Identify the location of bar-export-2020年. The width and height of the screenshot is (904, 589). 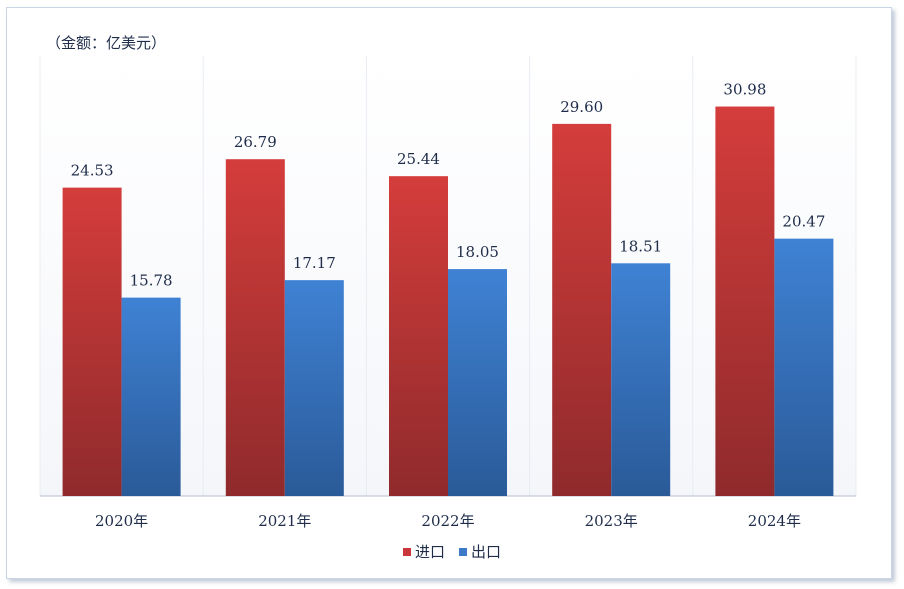
(151, 396).